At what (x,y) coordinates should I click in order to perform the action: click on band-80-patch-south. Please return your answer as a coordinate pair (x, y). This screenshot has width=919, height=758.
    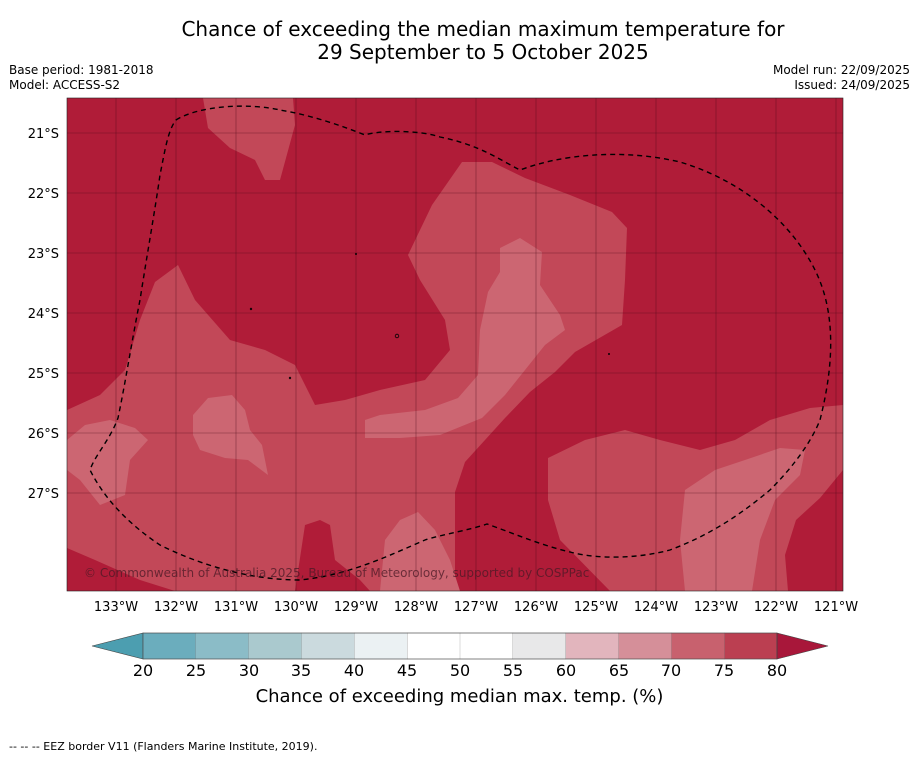
    Looking at the image, I should click on (332, 555).